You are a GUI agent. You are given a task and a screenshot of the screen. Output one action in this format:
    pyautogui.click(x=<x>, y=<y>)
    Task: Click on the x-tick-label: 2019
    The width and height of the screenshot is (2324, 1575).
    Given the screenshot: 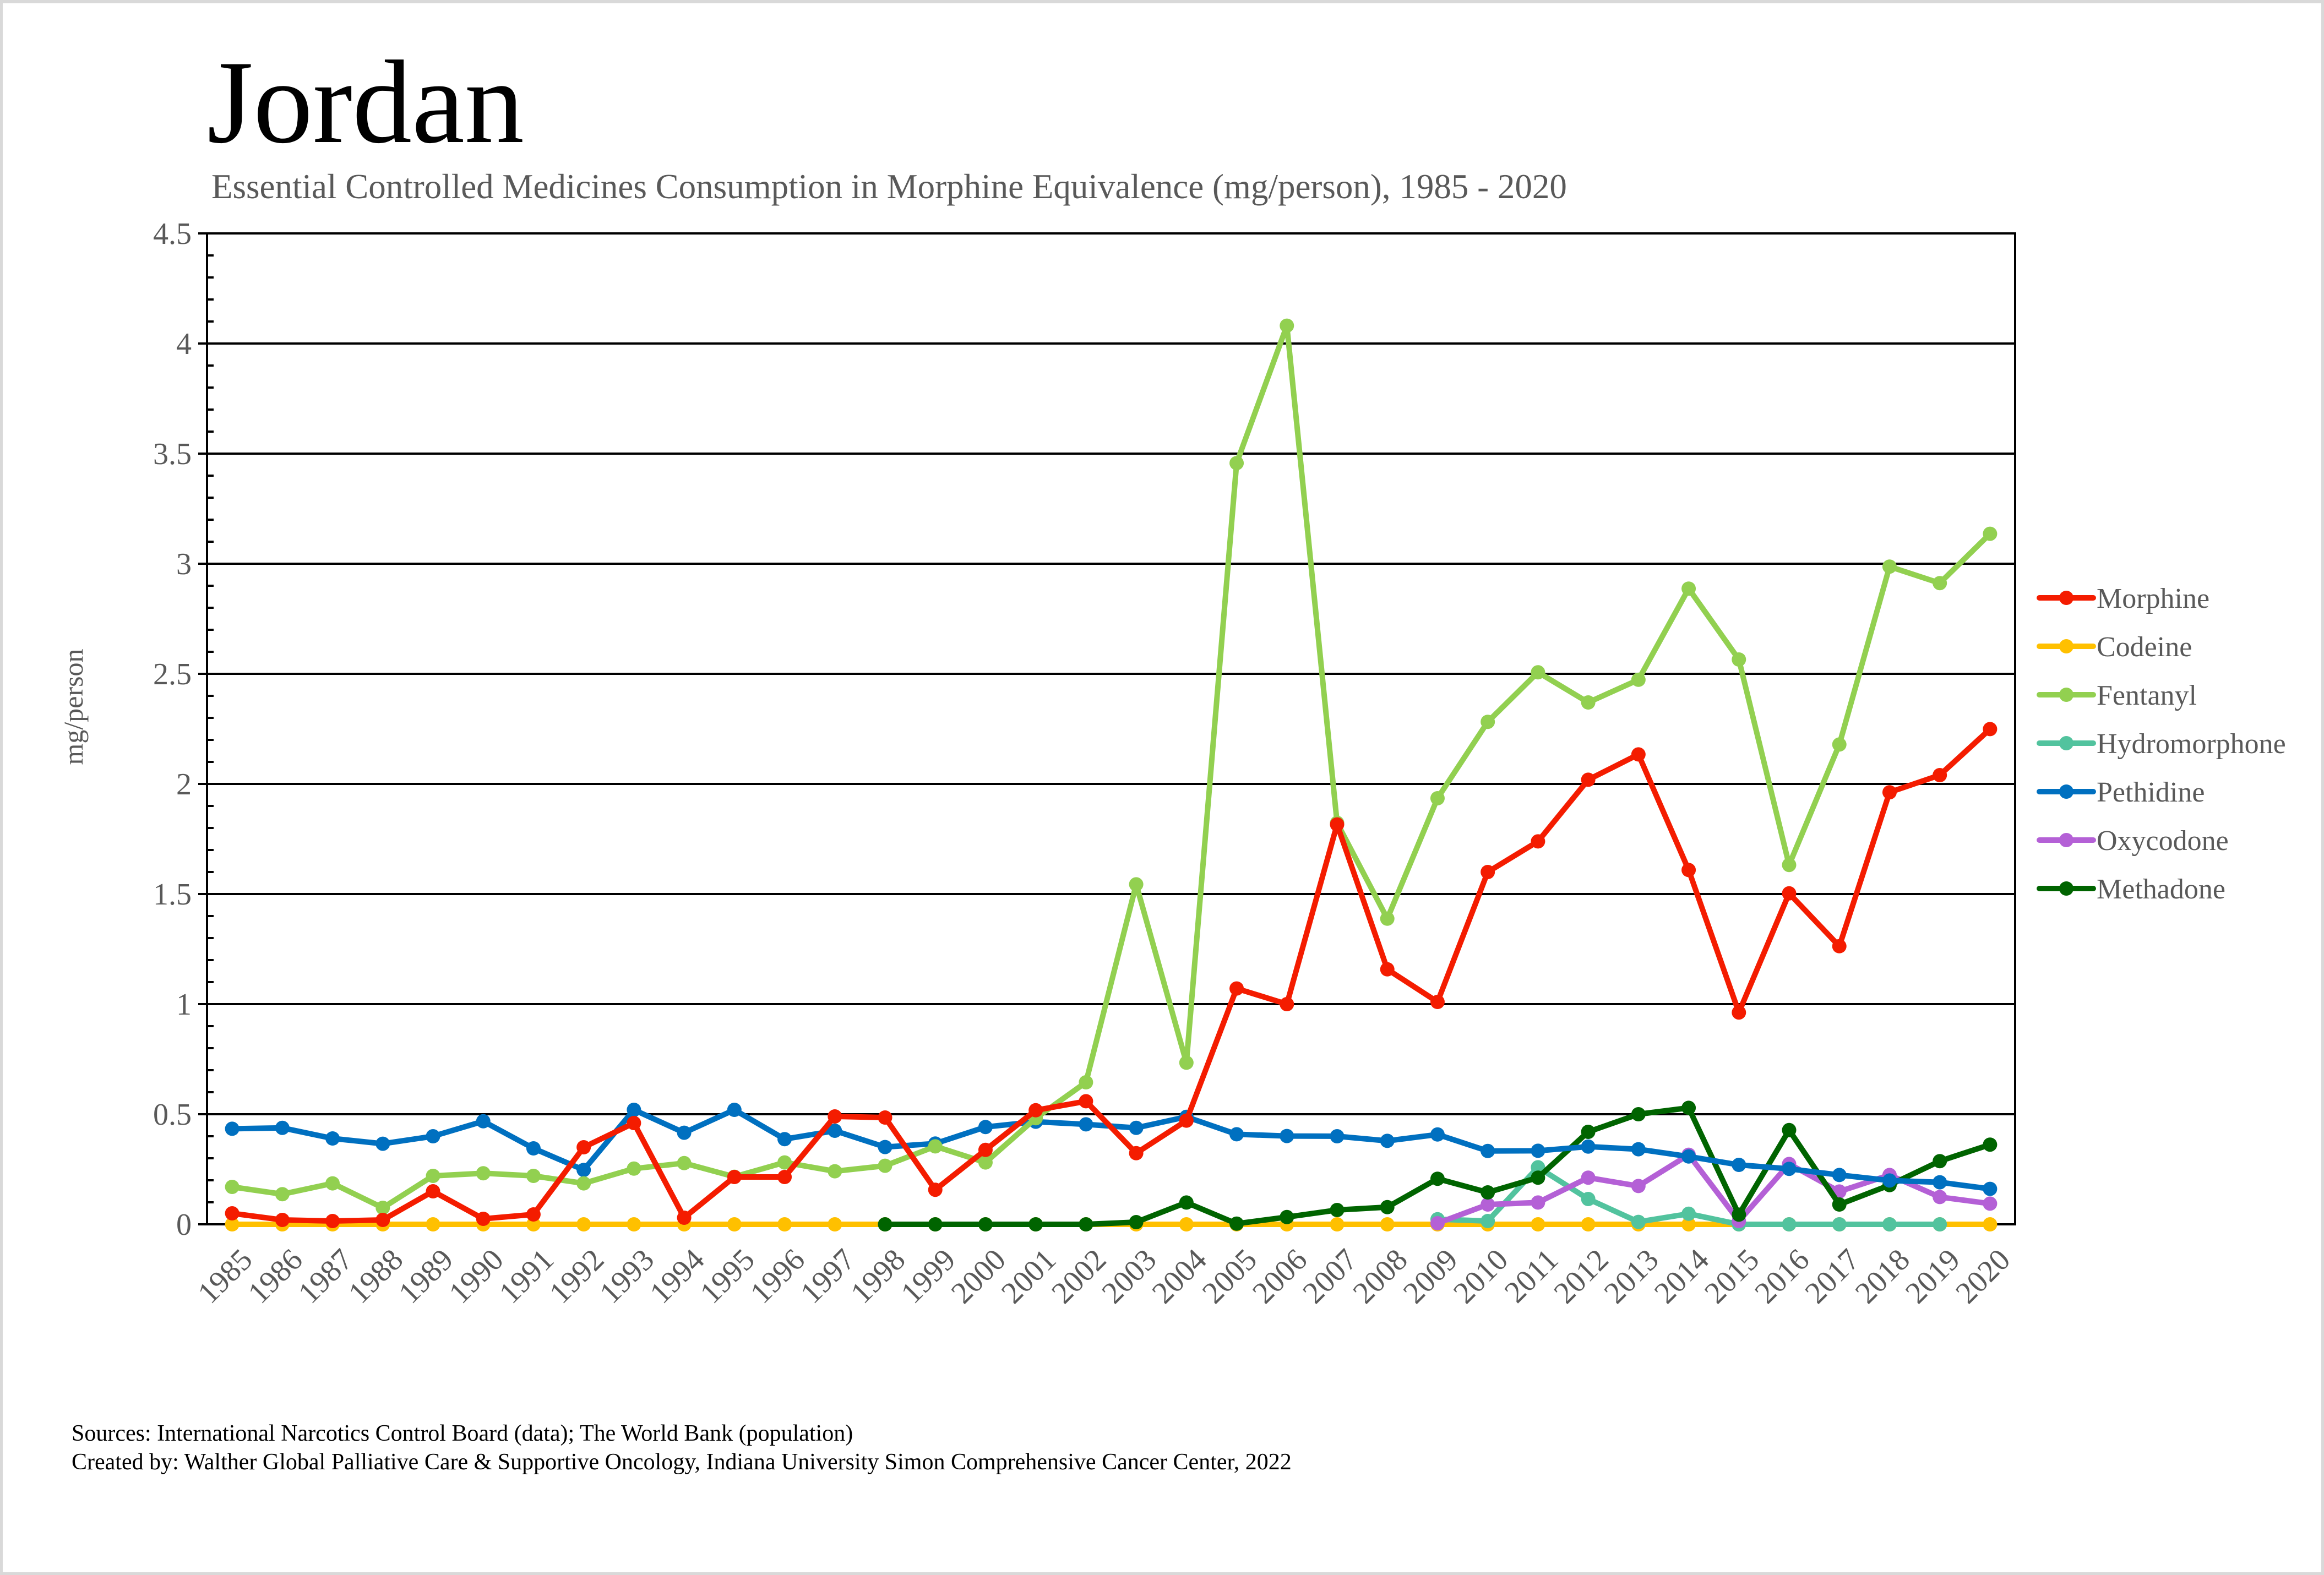 What is the action you would take?
    pyautogui.click(x=1933, y=1276)
    